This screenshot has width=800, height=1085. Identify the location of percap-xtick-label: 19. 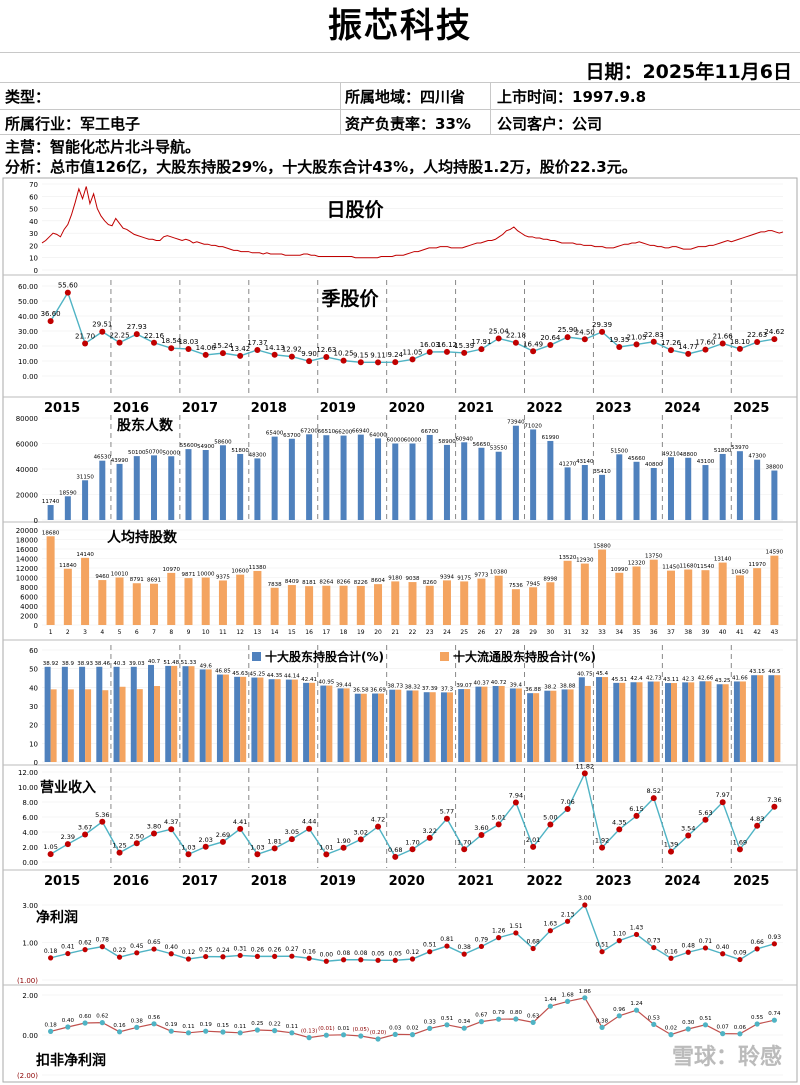
(361, 632).